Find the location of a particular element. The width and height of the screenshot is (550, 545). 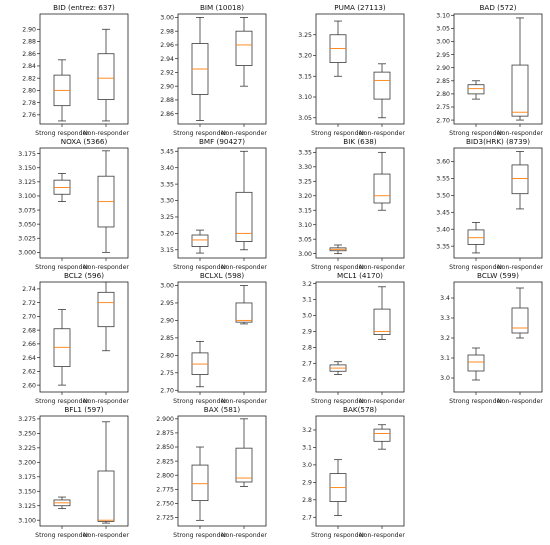

y-tick-label: 3.50 is located at coordinates (443, 196).